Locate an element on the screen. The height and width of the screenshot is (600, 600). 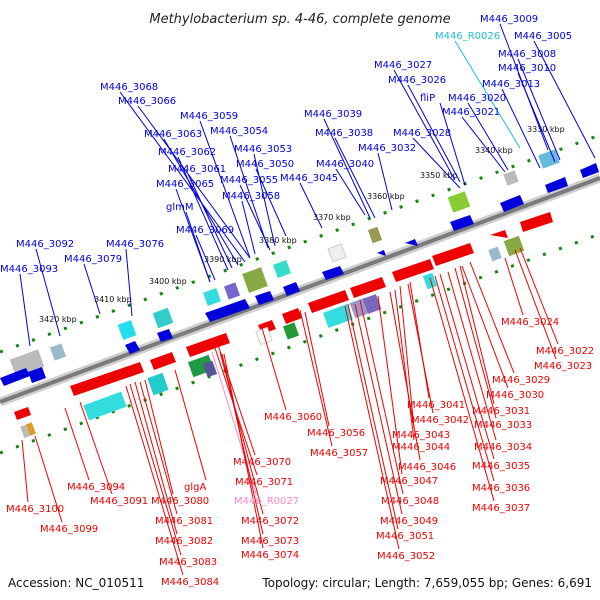
gene-label: M446_3091 is located at coordinates (119, 501).